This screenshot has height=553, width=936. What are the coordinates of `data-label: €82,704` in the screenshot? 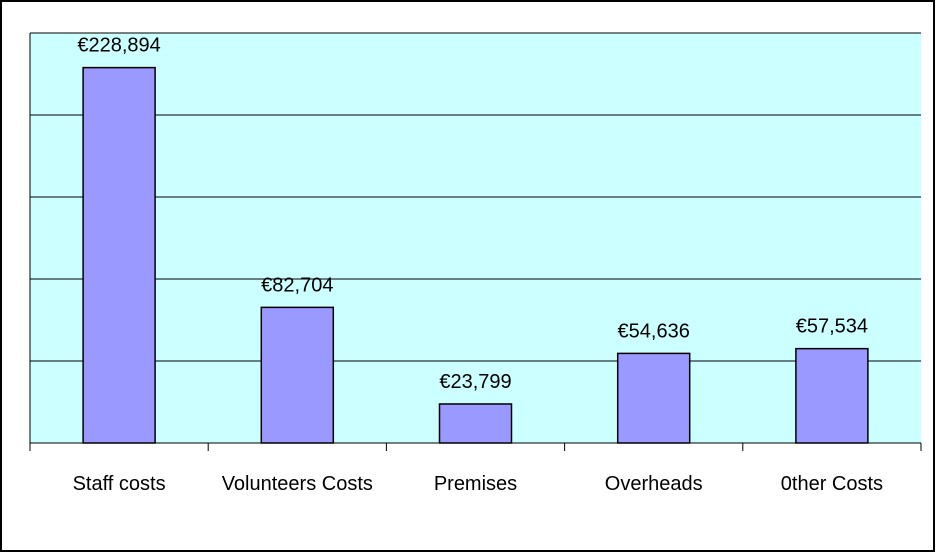 It's located at (297, 285).